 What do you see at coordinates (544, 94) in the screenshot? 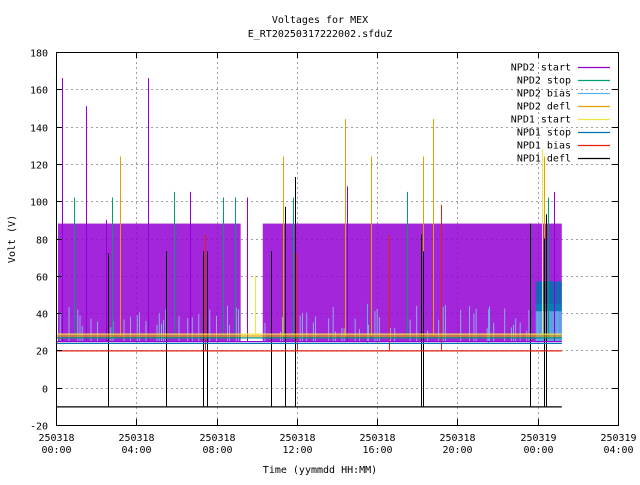
I see `legend-label: NPD2 bias` at bounding box center [544, 94].